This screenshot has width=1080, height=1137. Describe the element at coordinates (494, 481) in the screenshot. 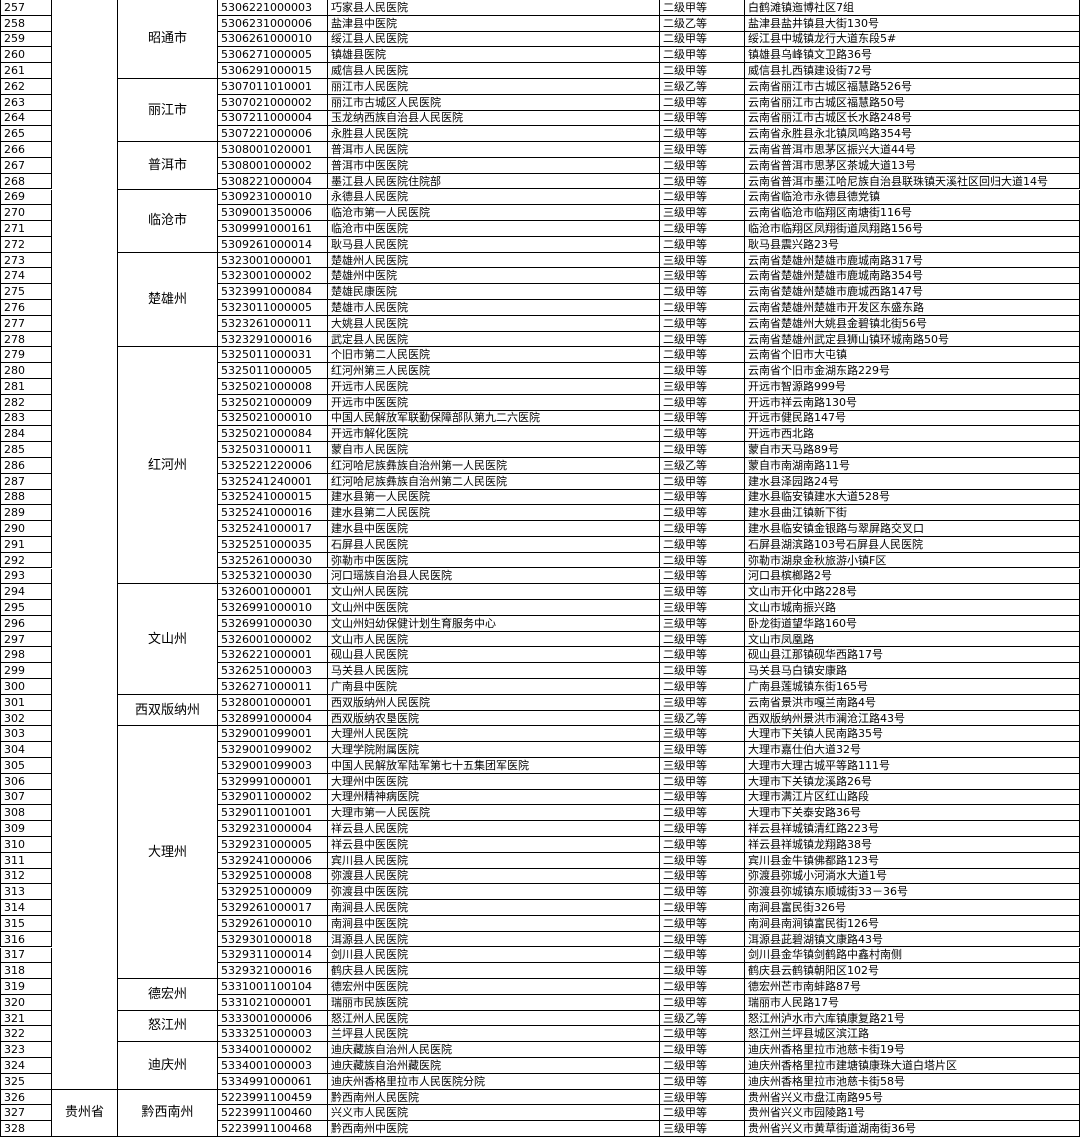

I see `hospital-name: 红河哈尼族彝族自治州第二人民医院` at that location.